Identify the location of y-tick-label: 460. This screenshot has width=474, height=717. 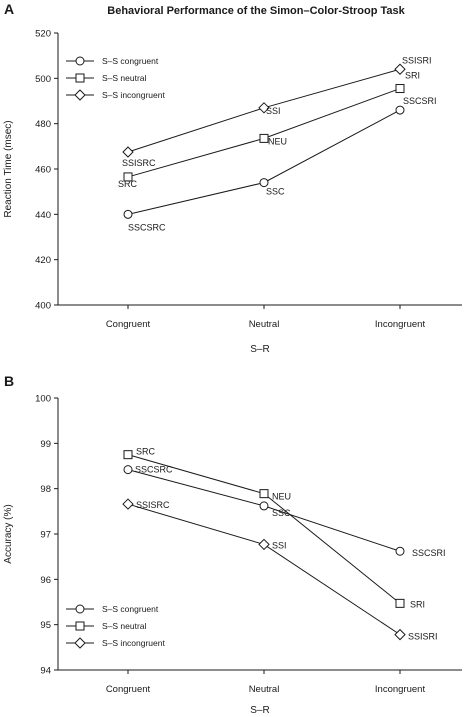
(43, 170).